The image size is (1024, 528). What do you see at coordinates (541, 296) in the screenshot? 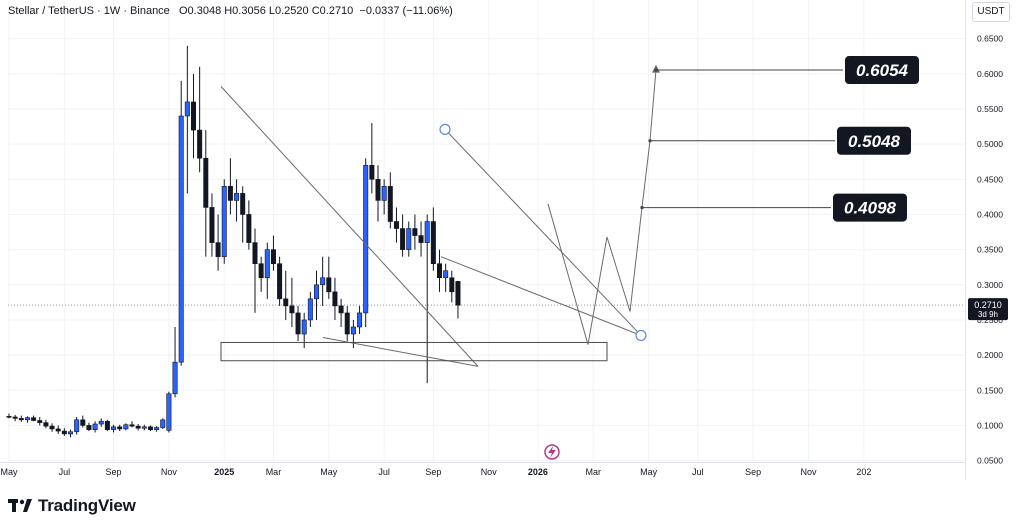
I see `second-wedge-lower-line` at bounding box center [541, 296].